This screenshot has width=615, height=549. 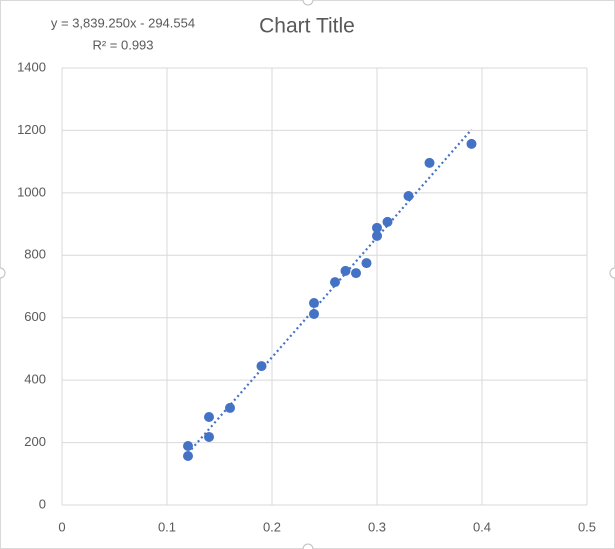 What do you see at coordinates (35, 379) in the screenshot?
I see `y-tick-label: 400` at bounding box center [35, 379].